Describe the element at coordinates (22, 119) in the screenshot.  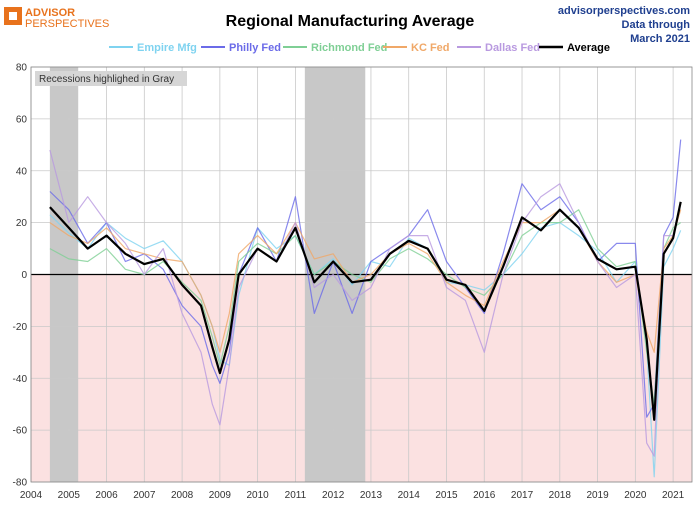
I see `y-tick-label: 60` at that location.